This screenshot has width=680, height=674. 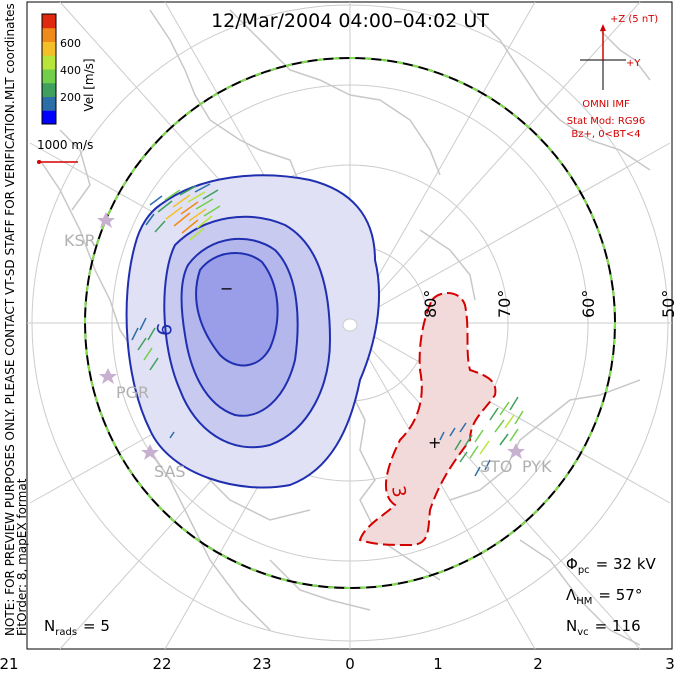 What do you see at coordinates (70, 97) in the screenshot?
I see `colorbar-tick-200: 200` at bounding box center [70, 97].